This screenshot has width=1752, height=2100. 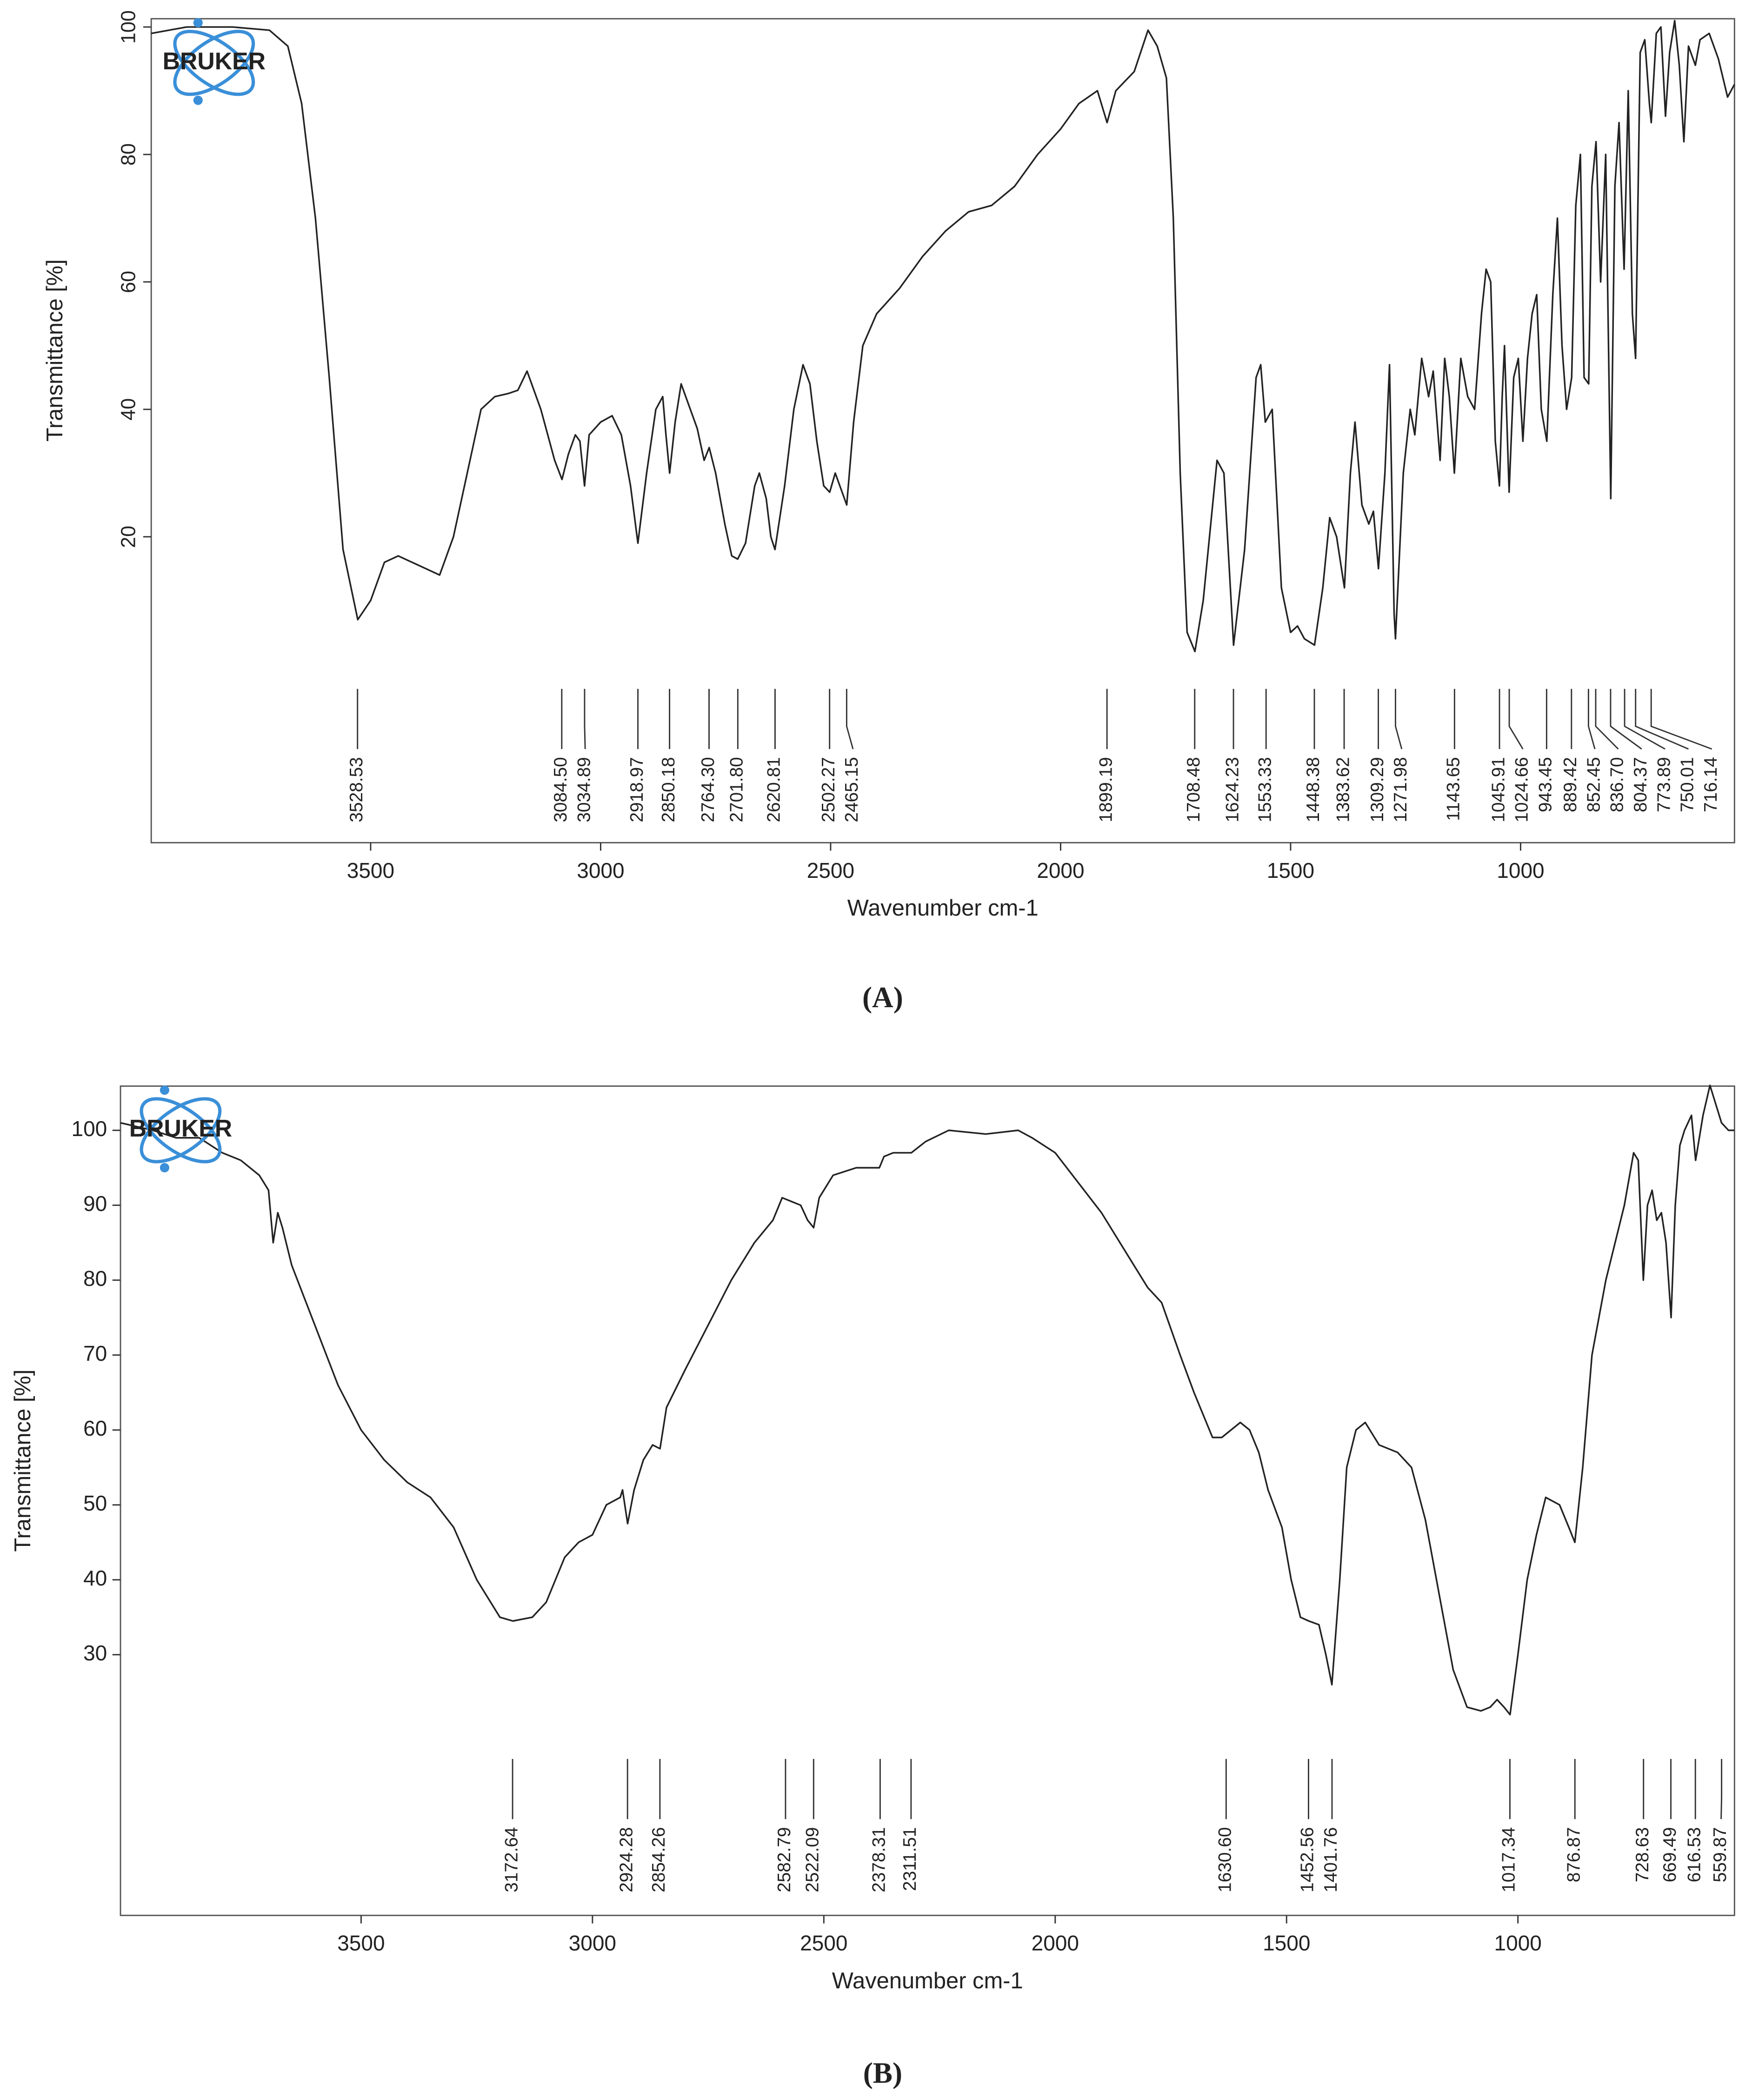 What do you see at coordinates (1498, 790) in the screenshot?
I see `peak-label: 1045.91` at bounding box center [1498, 790].